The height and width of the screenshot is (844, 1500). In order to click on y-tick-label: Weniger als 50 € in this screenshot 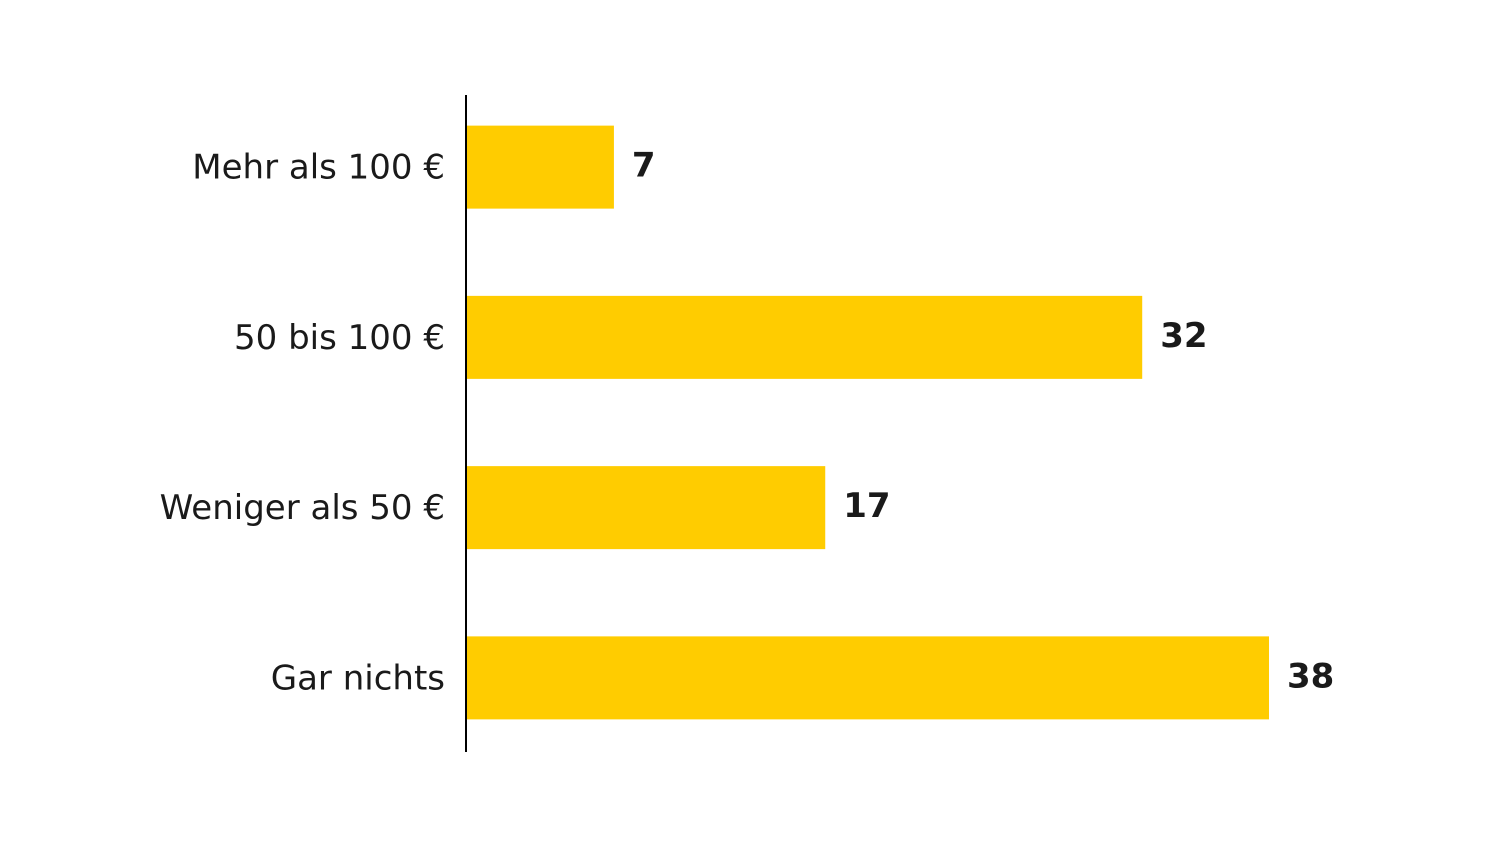, I will do `click(302, 508)`.